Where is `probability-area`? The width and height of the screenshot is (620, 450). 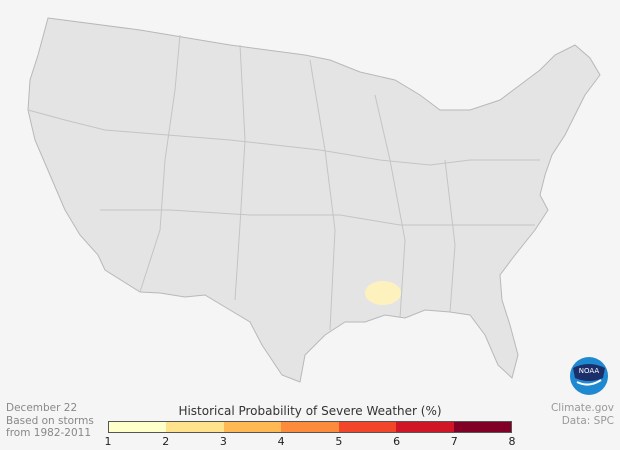 probability-area is located at coordinates (383, 293).